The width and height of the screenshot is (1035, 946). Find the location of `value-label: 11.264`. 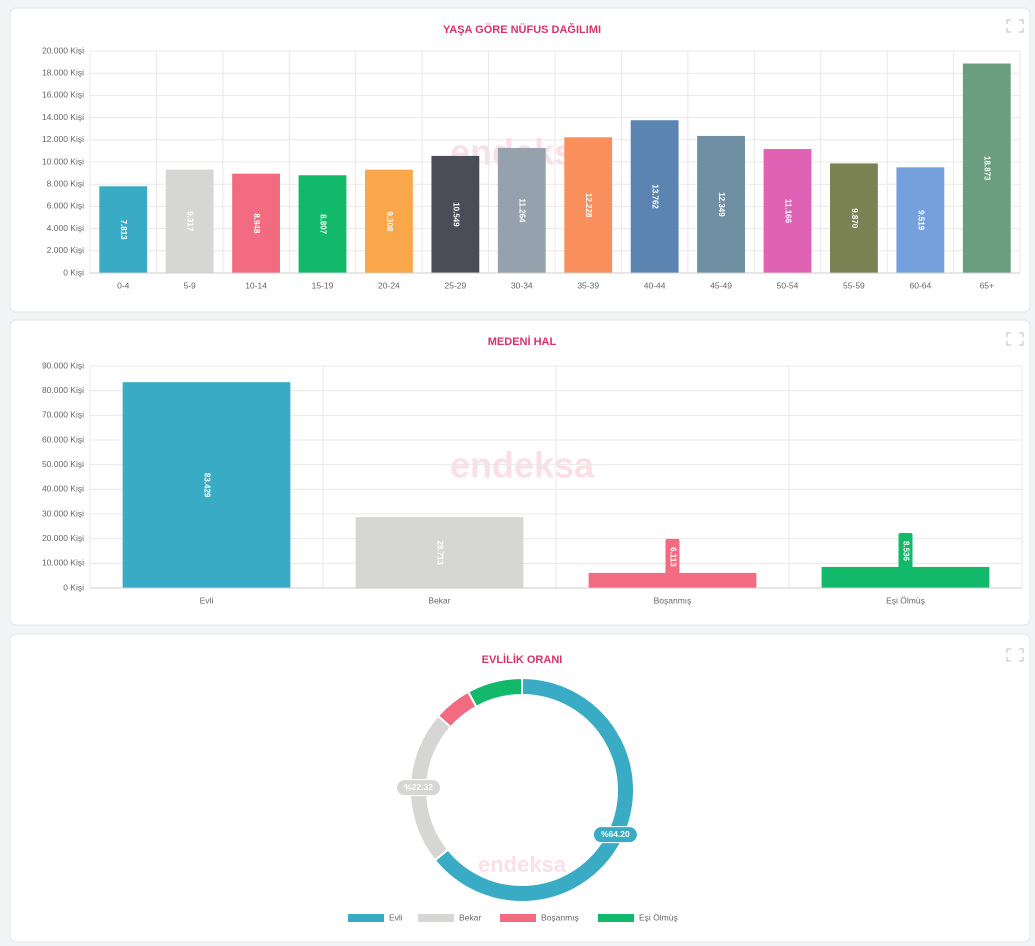

value-label: 11.264 is located at coordinates (522, 210).